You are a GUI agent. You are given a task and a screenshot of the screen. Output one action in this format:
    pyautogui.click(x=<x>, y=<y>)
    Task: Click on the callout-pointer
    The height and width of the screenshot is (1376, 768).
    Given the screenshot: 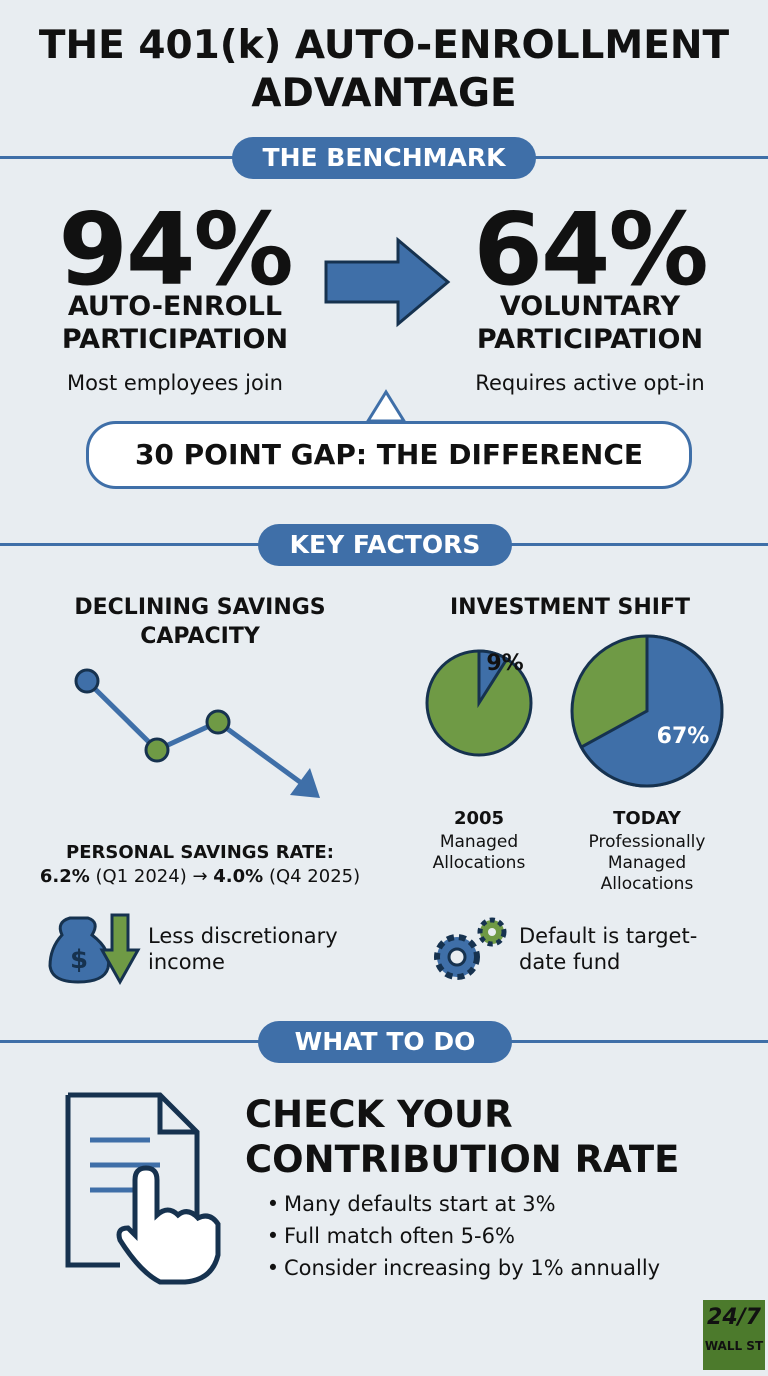 What is the action you would take?
    pyautogui.click(x=386, y=406)
    